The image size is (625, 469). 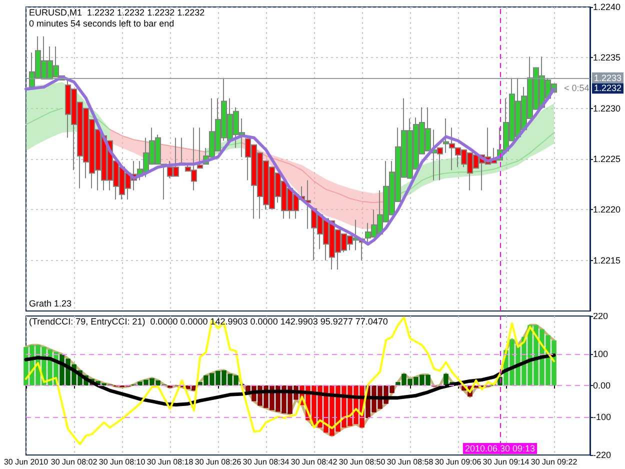 I want to click on x-tick-label: 30 Jun 08:42, so click(x=314, y=462).